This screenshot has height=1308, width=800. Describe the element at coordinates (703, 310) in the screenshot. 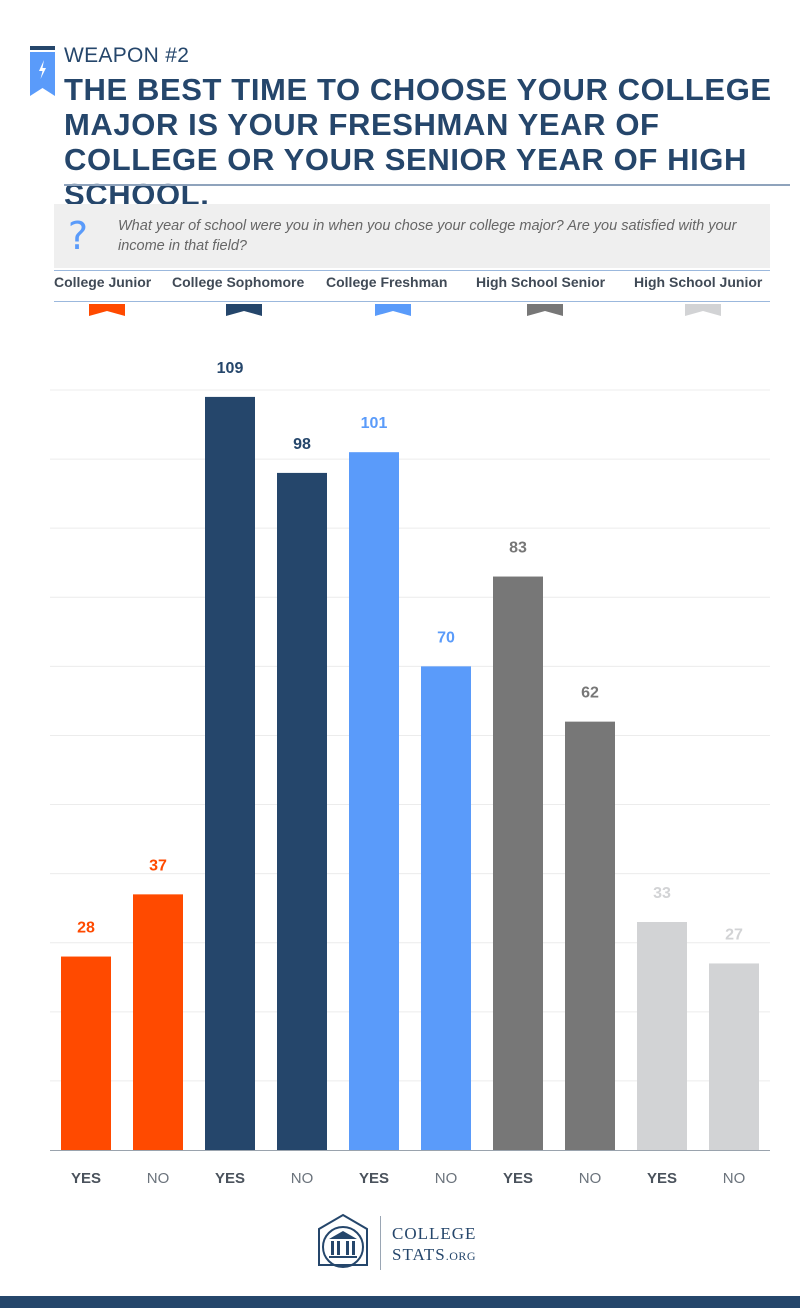

I see `legend-swatch-high-school-junior` at that location.